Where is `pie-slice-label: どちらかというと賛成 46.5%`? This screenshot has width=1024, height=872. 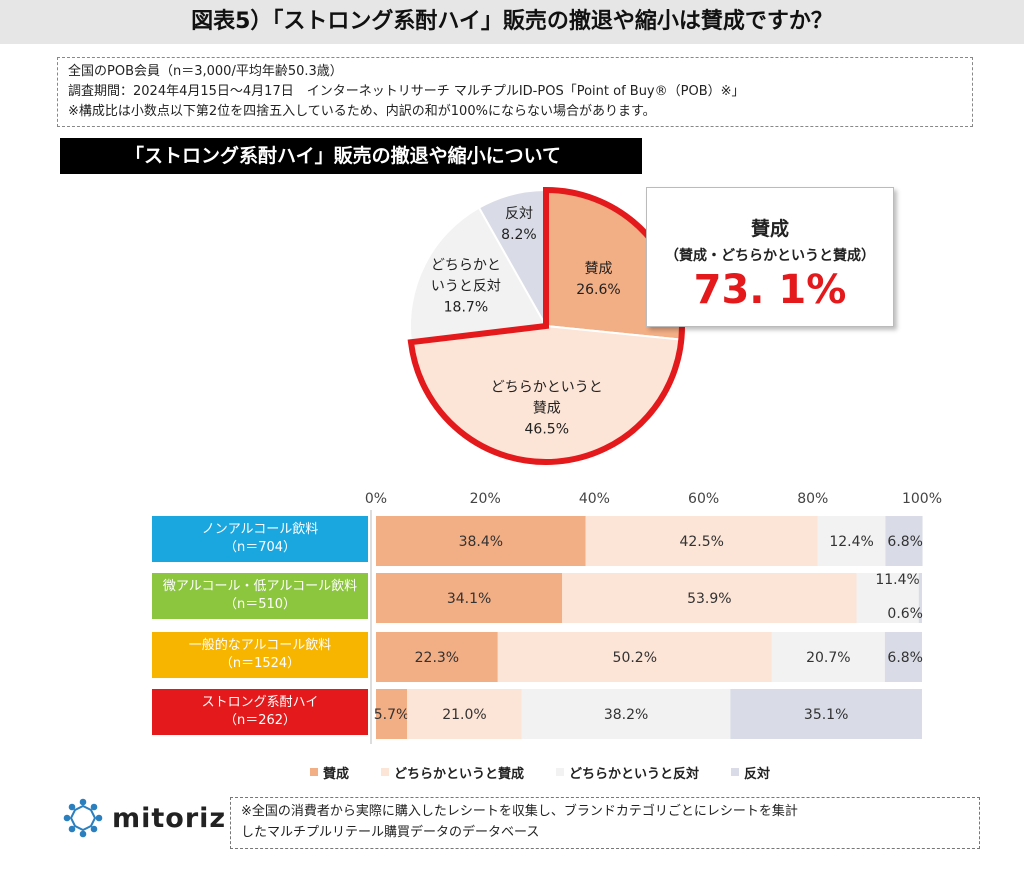 pie-slice-label: どちらかというと賛成 46.5% is located at coordinates (547, 409).